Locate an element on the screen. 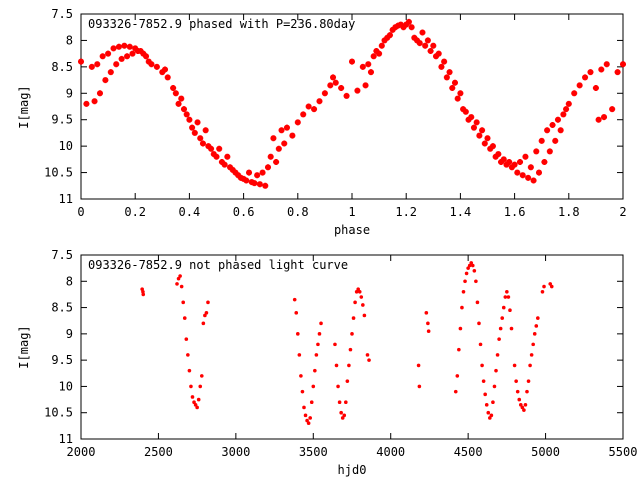 Image resolution: width=640 pixels, height=480 pixels. x-tick-label: 5000 is located at coordinates (545, 452).